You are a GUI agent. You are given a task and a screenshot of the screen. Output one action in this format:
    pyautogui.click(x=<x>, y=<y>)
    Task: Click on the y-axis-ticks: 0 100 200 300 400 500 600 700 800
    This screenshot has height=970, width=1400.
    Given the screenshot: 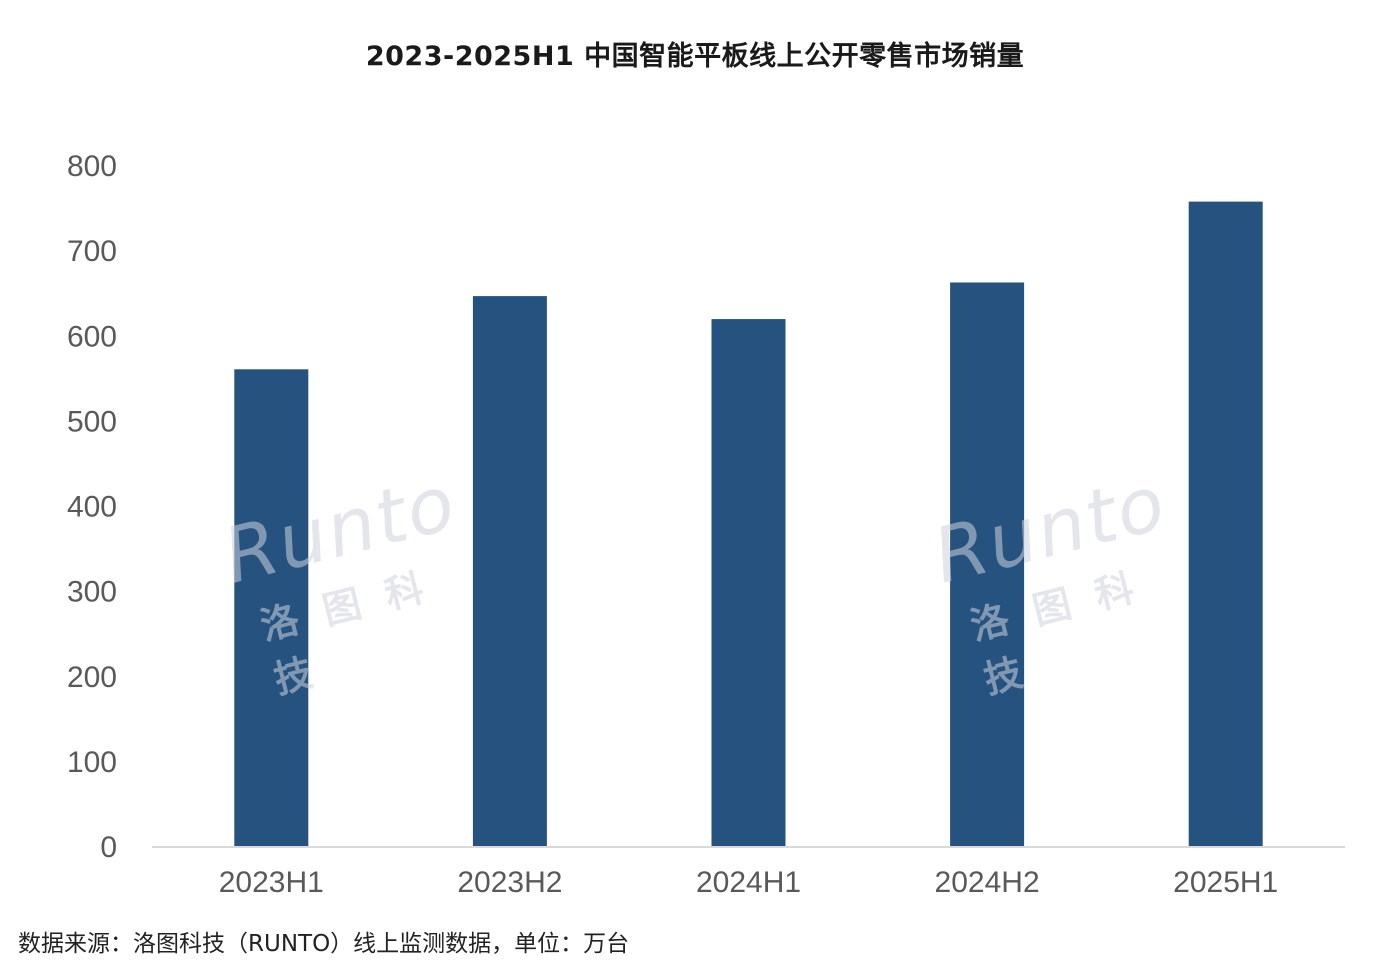 What is the action you would take?
    pyautogui.click(x=92, y=507)
    